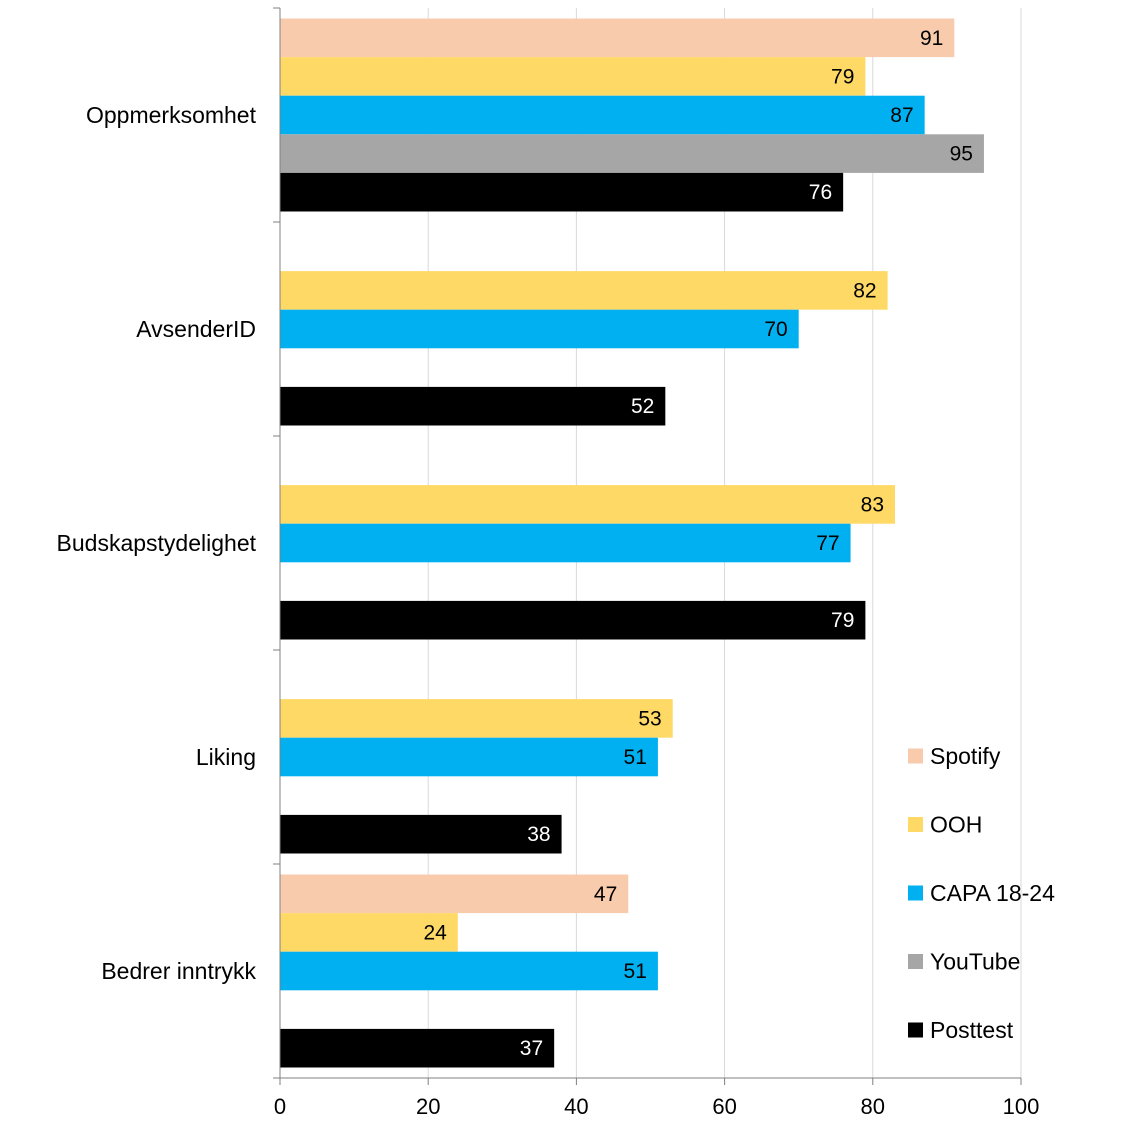  What do you see at coordinates (602, 115) in the screenshot?
I see `bar-capa-18-24-oppmerksomhet` at bounding box center [602, 115].